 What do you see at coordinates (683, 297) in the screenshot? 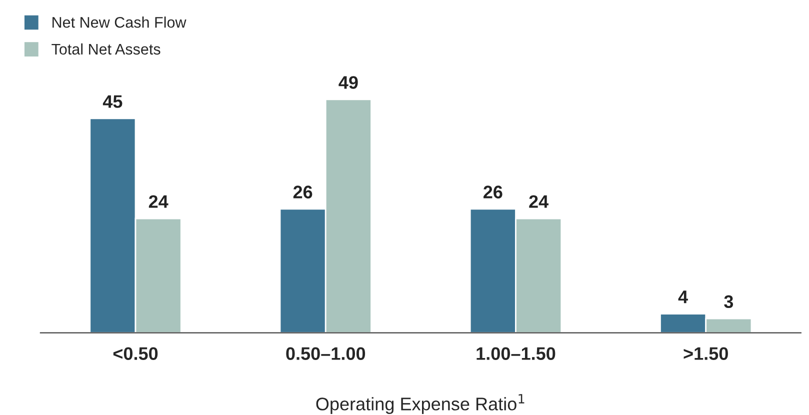
I see `data-label: 4` at bounding box center [683, 297].